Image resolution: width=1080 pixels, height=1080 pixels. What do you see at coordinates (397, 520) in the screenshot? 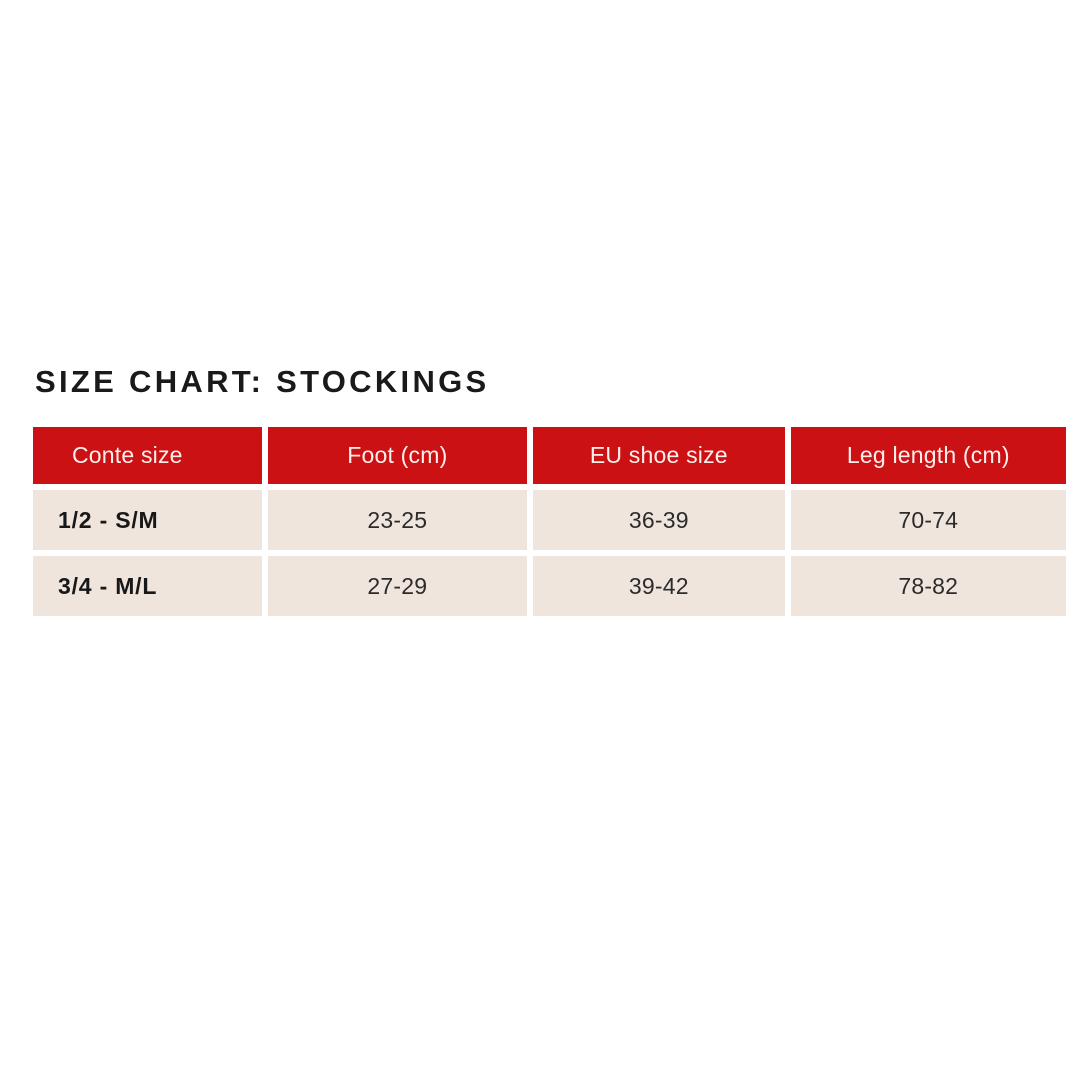
I see `cell-foot: 23-25` at bounding box center [397, 520].